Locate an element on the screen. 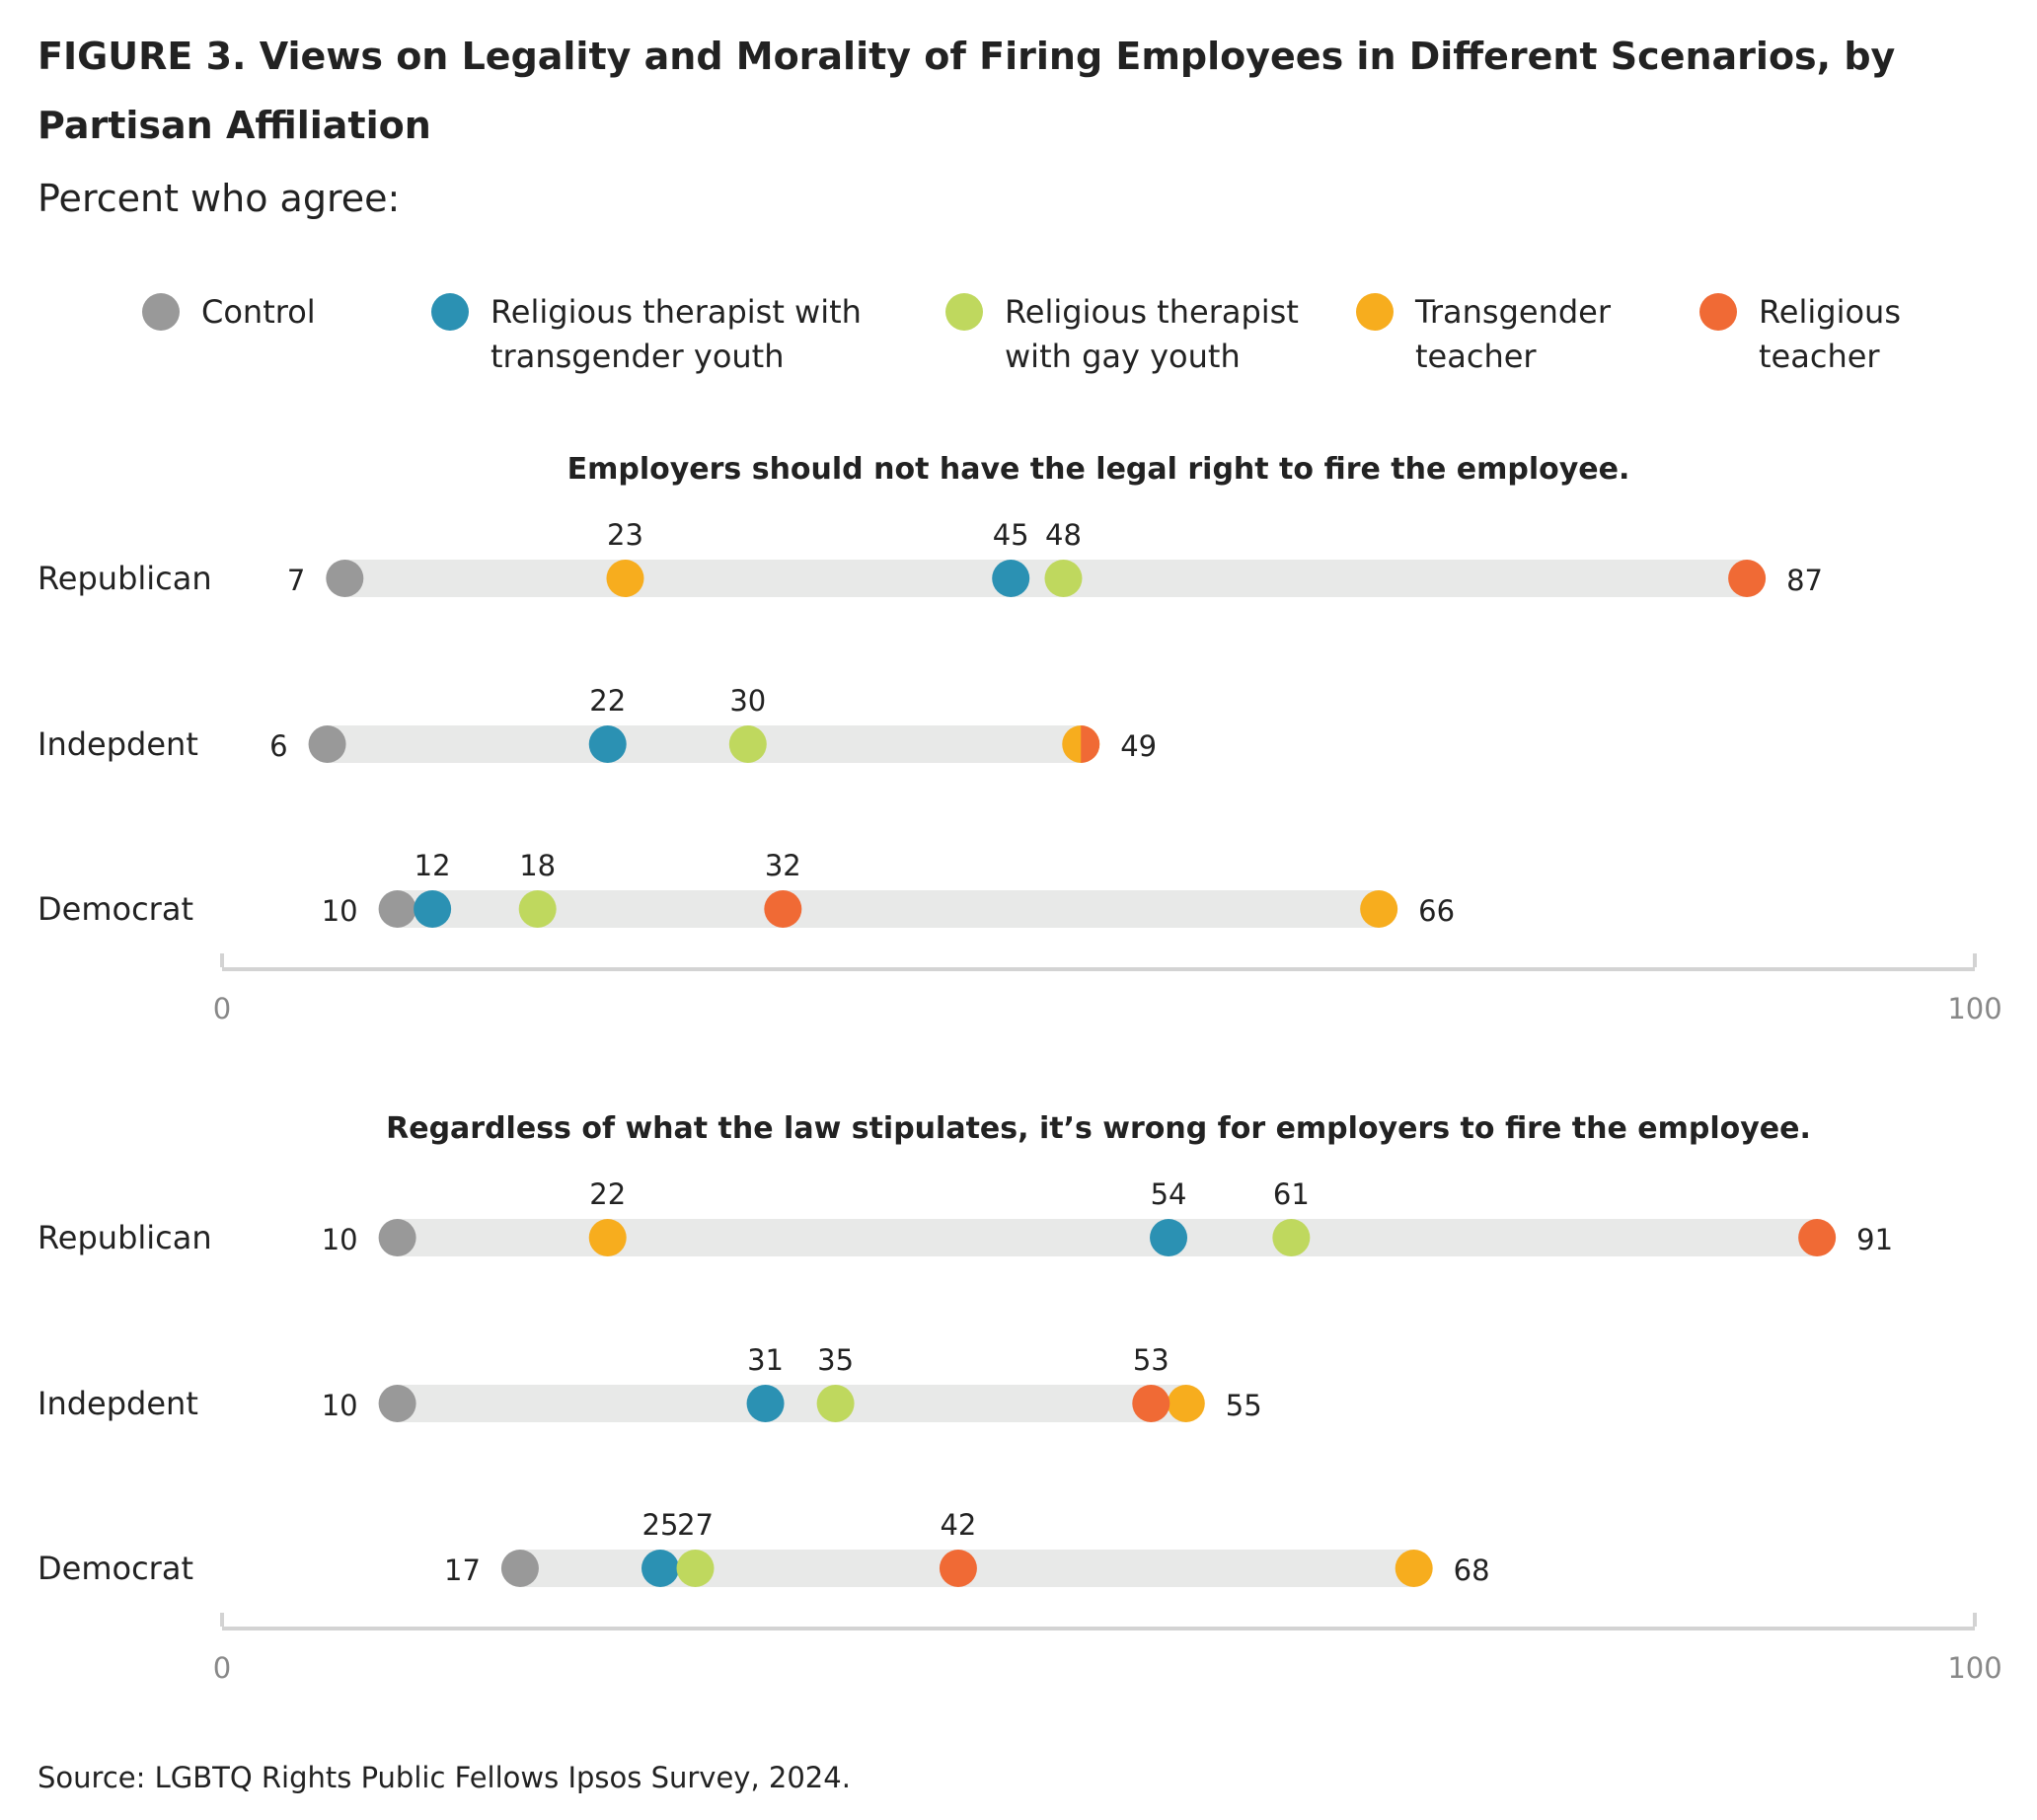 The image size is (2037, 1820). legend-swatch-ther_gay is located at coordinates (964, 312).